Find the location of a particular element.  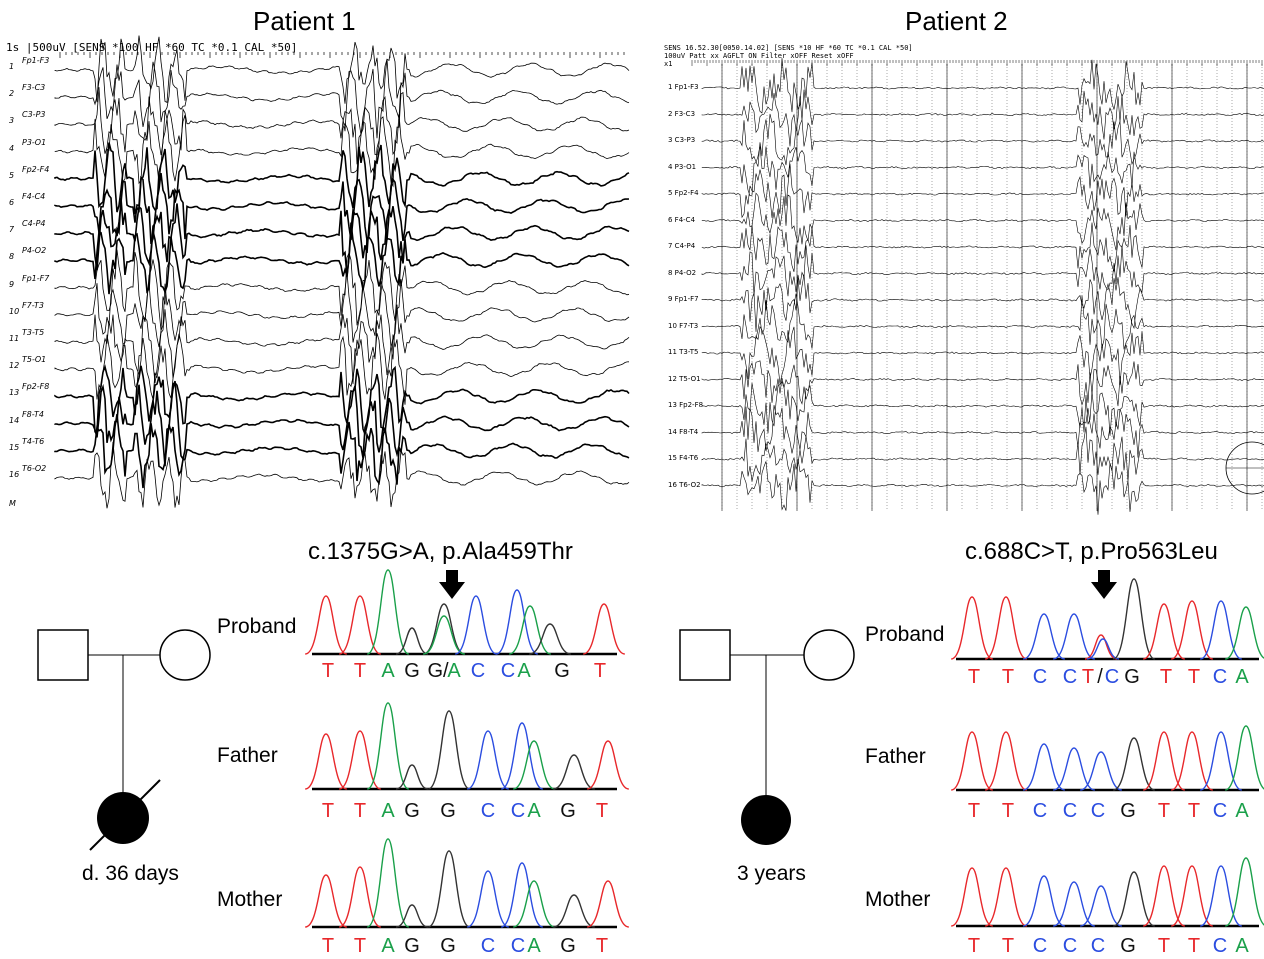

patient2-pedigree-label: 3 years is located at coordinates (771, 873).